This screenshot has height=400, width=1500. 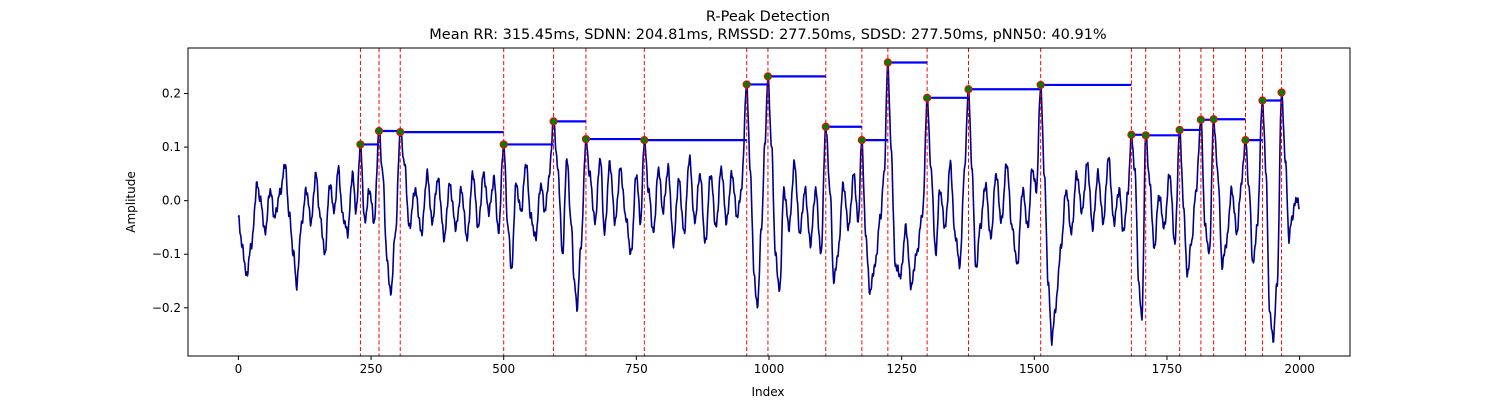 I want to click on x-axis-label: Index, so click(x=767, y=392).